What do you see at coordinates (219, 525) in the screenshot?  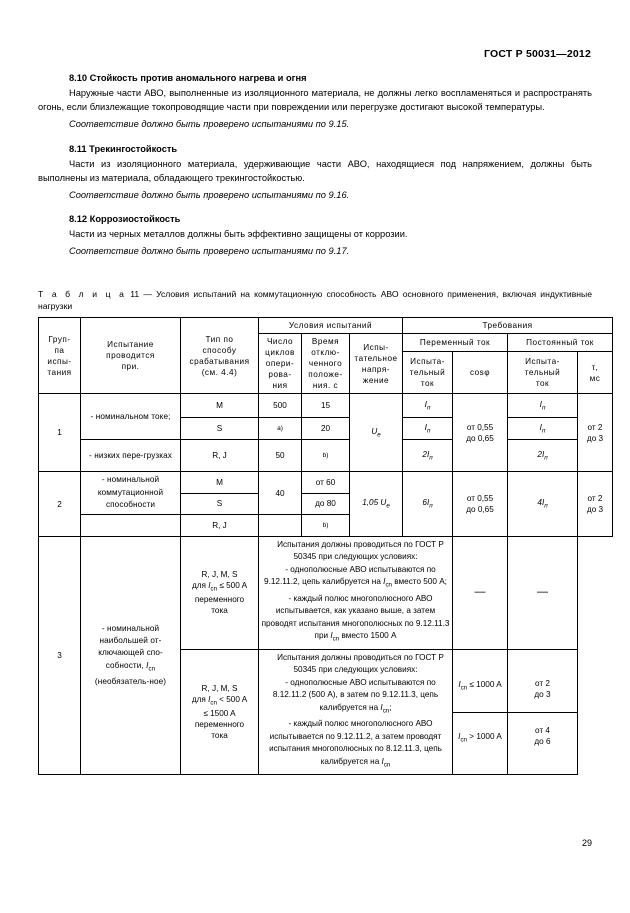 I see `group2-type-rj: R, J` at bounding box center [219, 525].